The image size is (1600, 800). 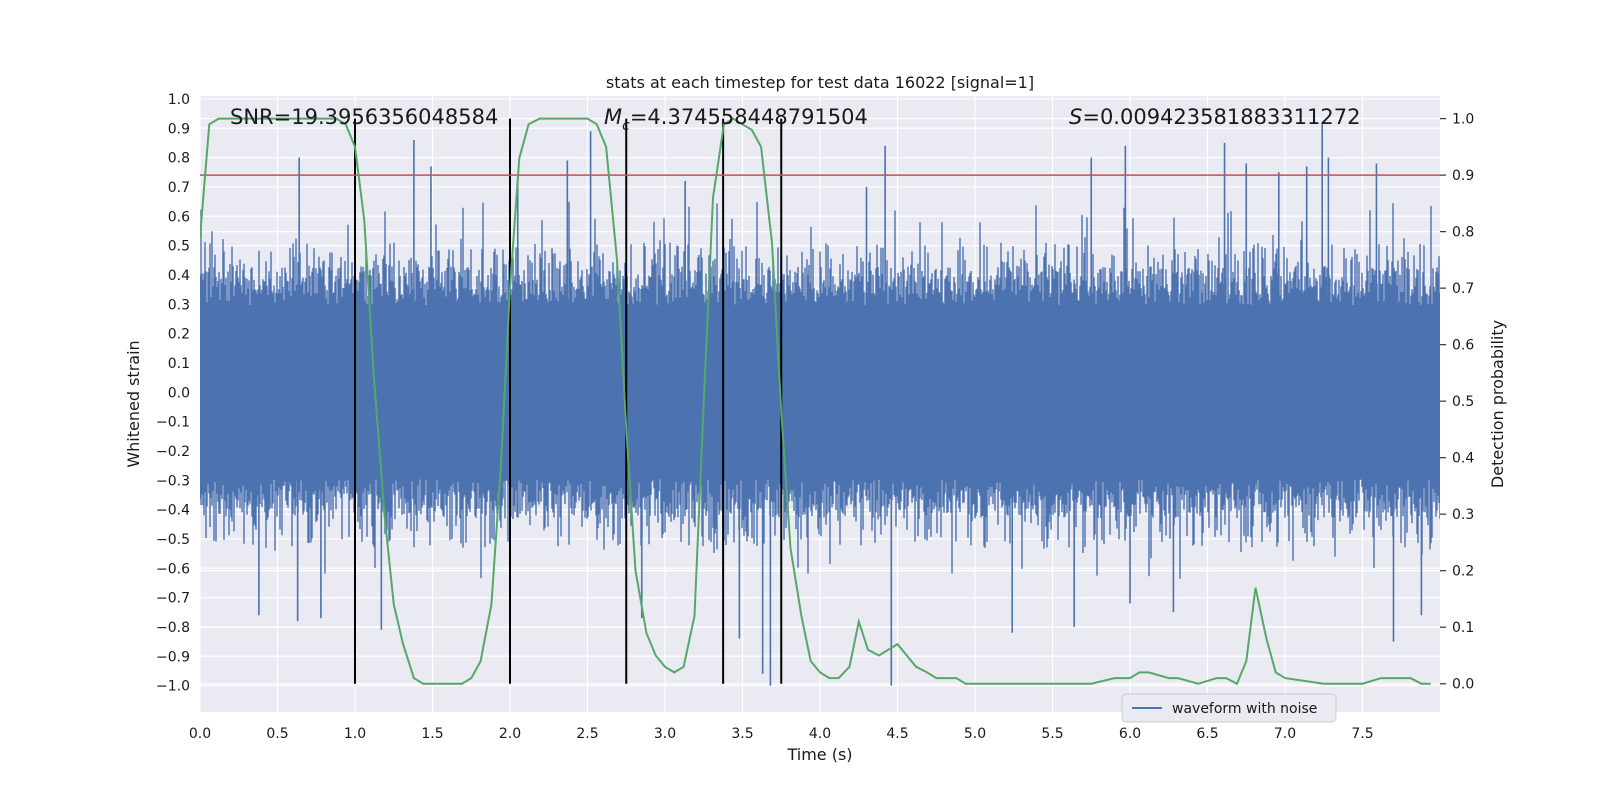 What do you see at coordinates (179, 305) in the screenshot?
I see `left-tick-label-7: 0.3` at bounding box center [179, 305].